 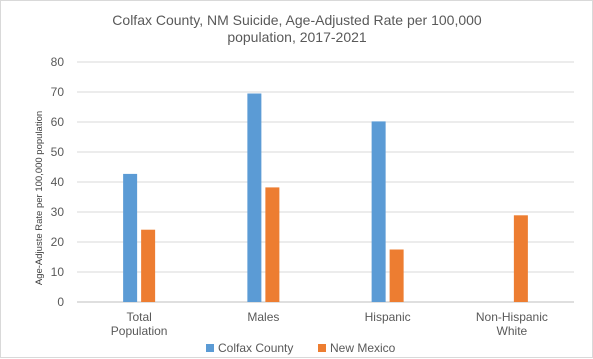 What do you see at coordinates (39, 198) in the screenshot?
I see `y-axis-label: Age-Adjuste Rate per 100,000 population` at bounding box center [39, 198].